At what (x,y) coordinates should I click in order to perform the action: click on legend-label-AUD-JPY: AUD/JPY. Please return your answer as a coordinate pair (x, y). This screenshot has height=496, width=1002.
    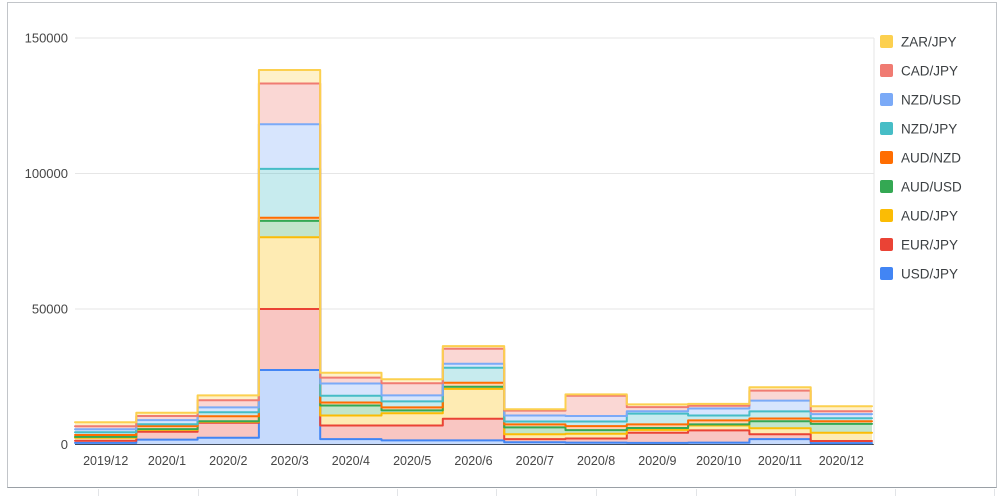
    Looking at the image, I should click on (929, 216).